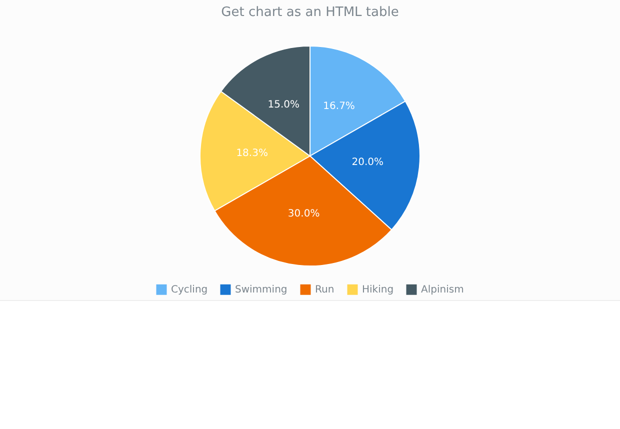 The height and width of the screenshot is (429, 620). Describe the element at coordinates (261, 290) in the screenshot. I see `legend-label: Swimming` at that location.